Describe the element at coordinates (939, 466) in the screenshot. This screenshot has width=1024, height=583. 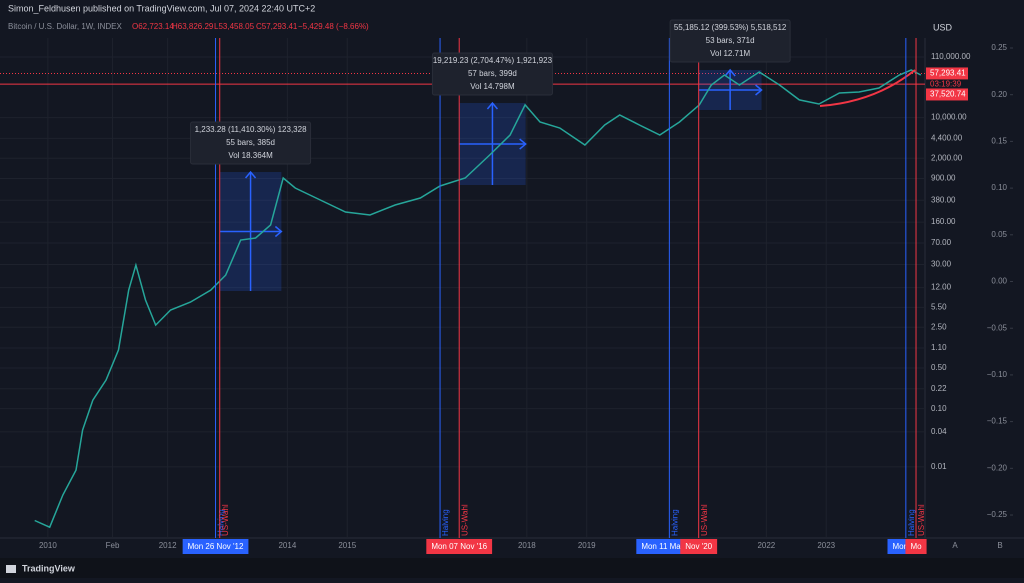
I see `y-tick-label: 0.01` at that location.